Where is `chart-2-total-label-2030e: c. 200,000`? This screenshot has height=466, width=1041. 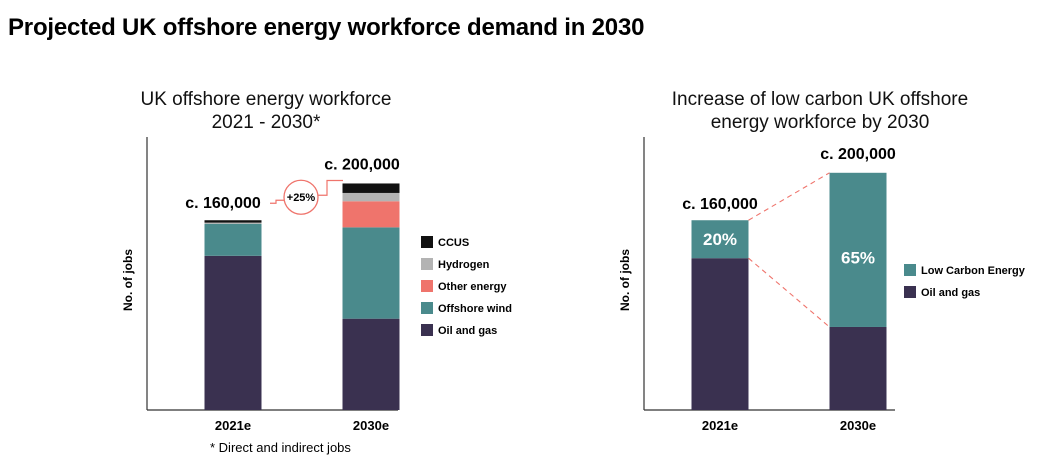
chart-2-total-label-2030e: c. 200,000 is located at coordinates (858, 154).